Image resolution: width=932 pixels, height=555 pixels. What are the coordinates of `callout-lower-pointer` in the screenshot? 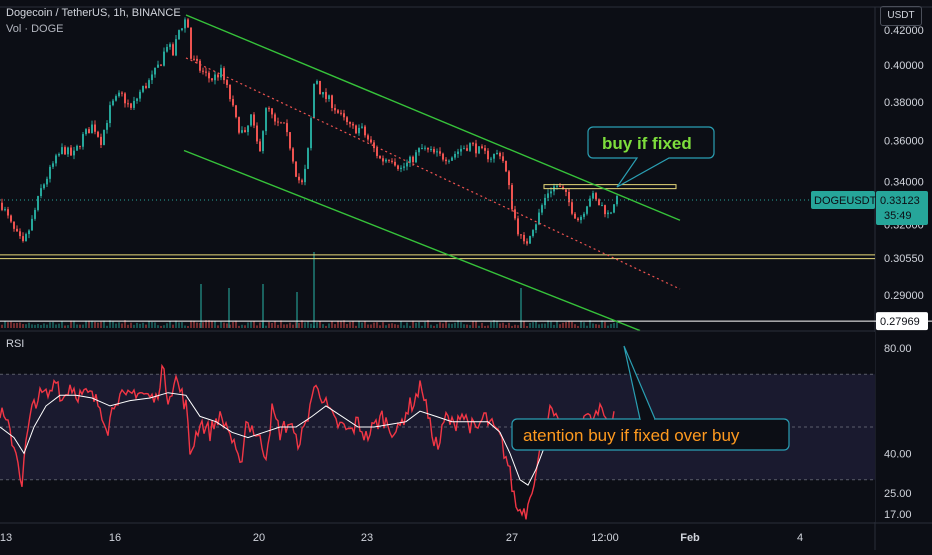 It's located at (639, 382).